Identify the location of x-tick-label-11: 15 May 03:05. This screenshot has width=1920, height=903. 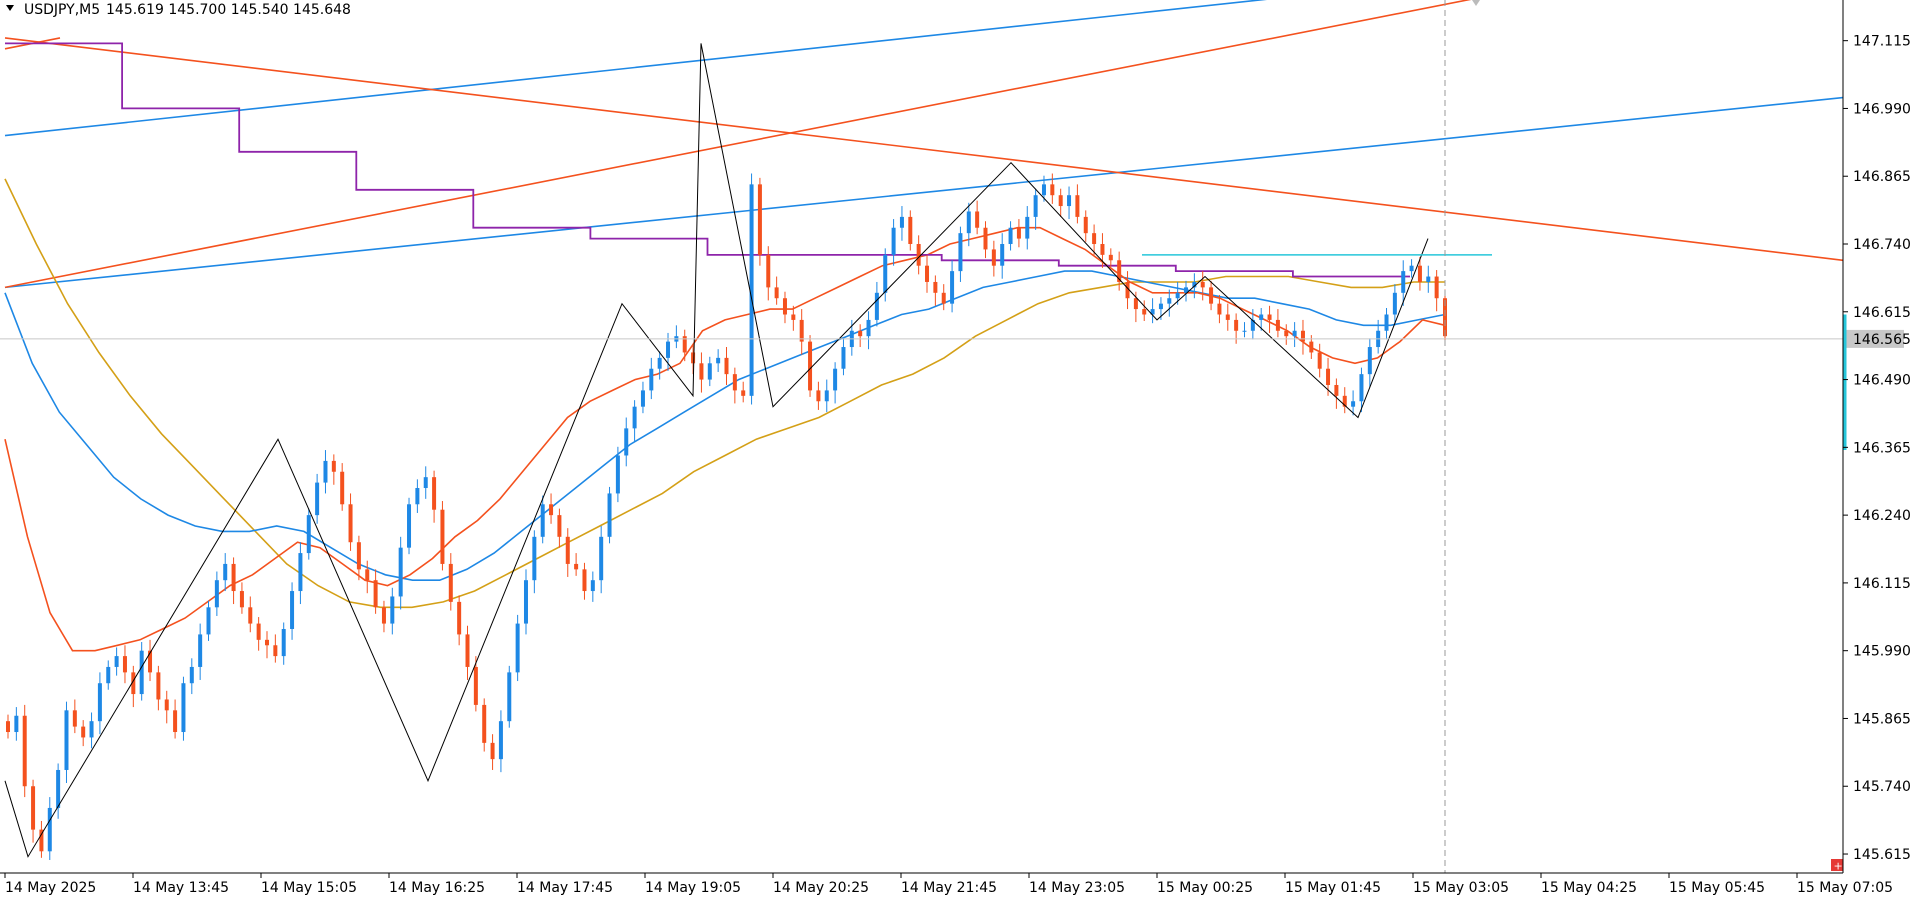
(1461, 888).